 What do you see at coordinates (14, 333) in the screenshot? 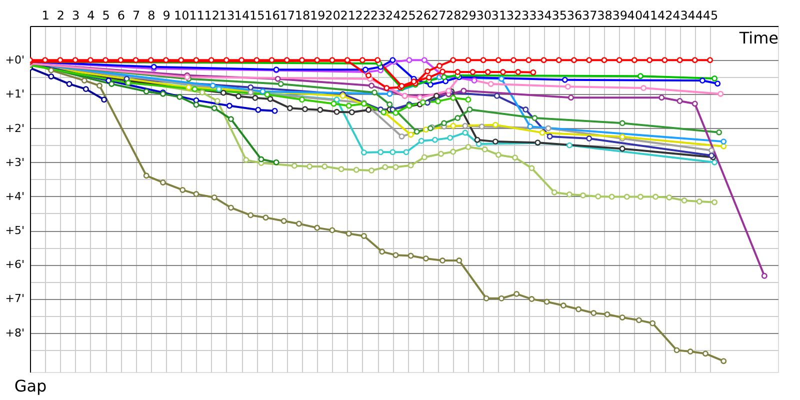
I see `y-tick-label: +8'` at bounding box center [14, 333].